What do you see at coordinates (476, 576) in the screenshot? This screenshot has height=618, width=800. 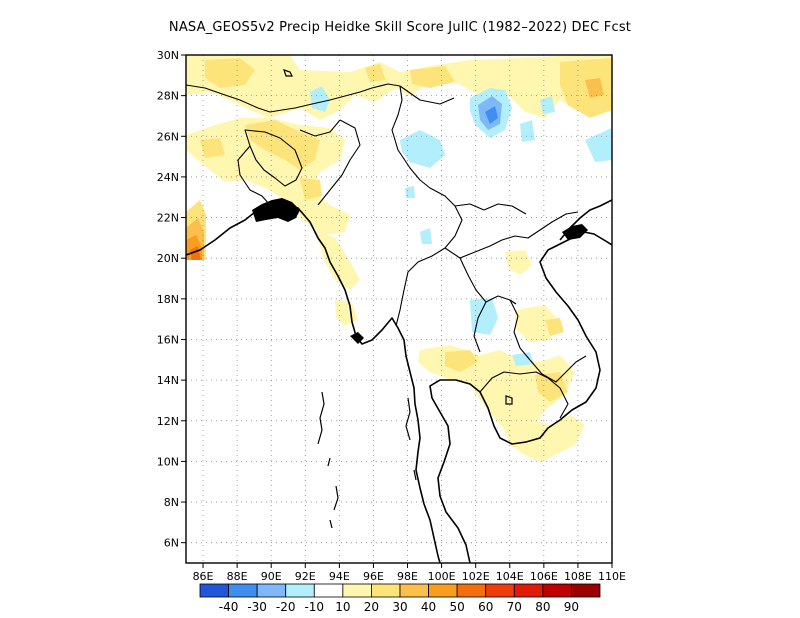 I see `x-tick-label: 102E` at bounding box center [476, 576].